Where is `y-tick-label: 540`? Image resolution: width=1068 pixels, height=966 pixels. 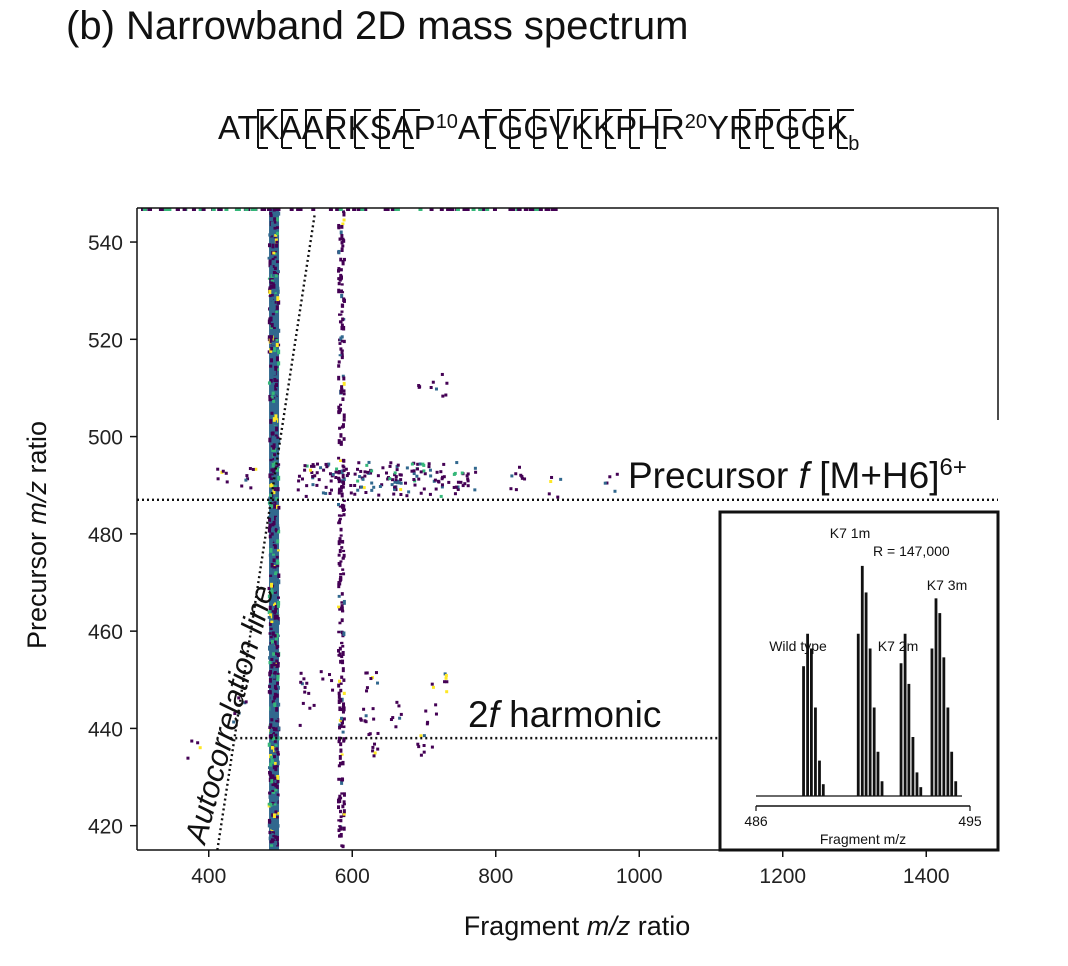
y-tick-label: 540 is located at coordinates (105, 243).